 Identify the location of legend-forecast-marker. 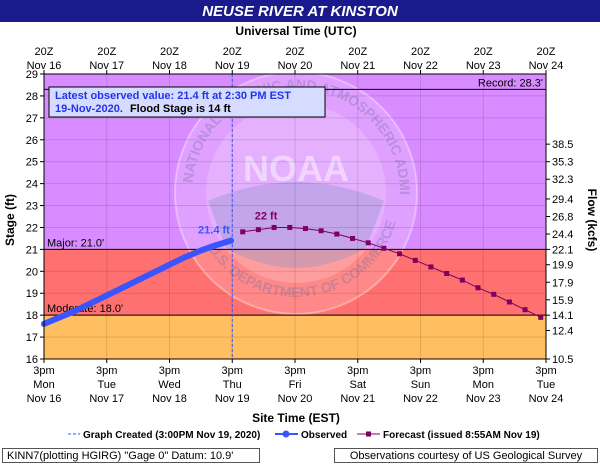
(368, 434).